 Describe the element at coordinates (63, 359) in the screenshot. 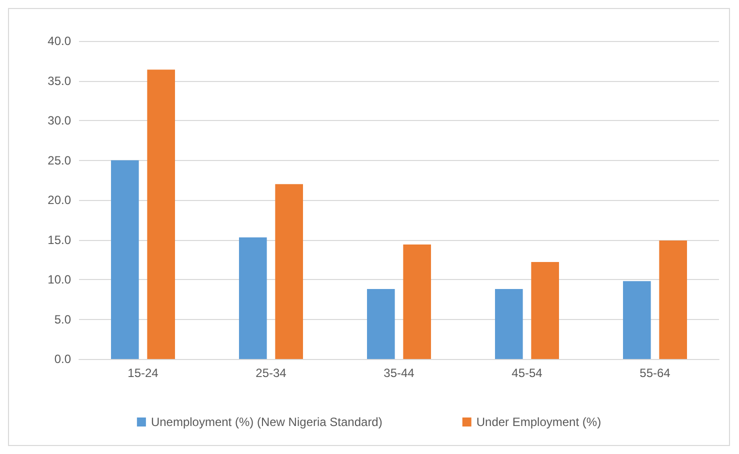

I see `y-tick-label: 0.0` at that location.